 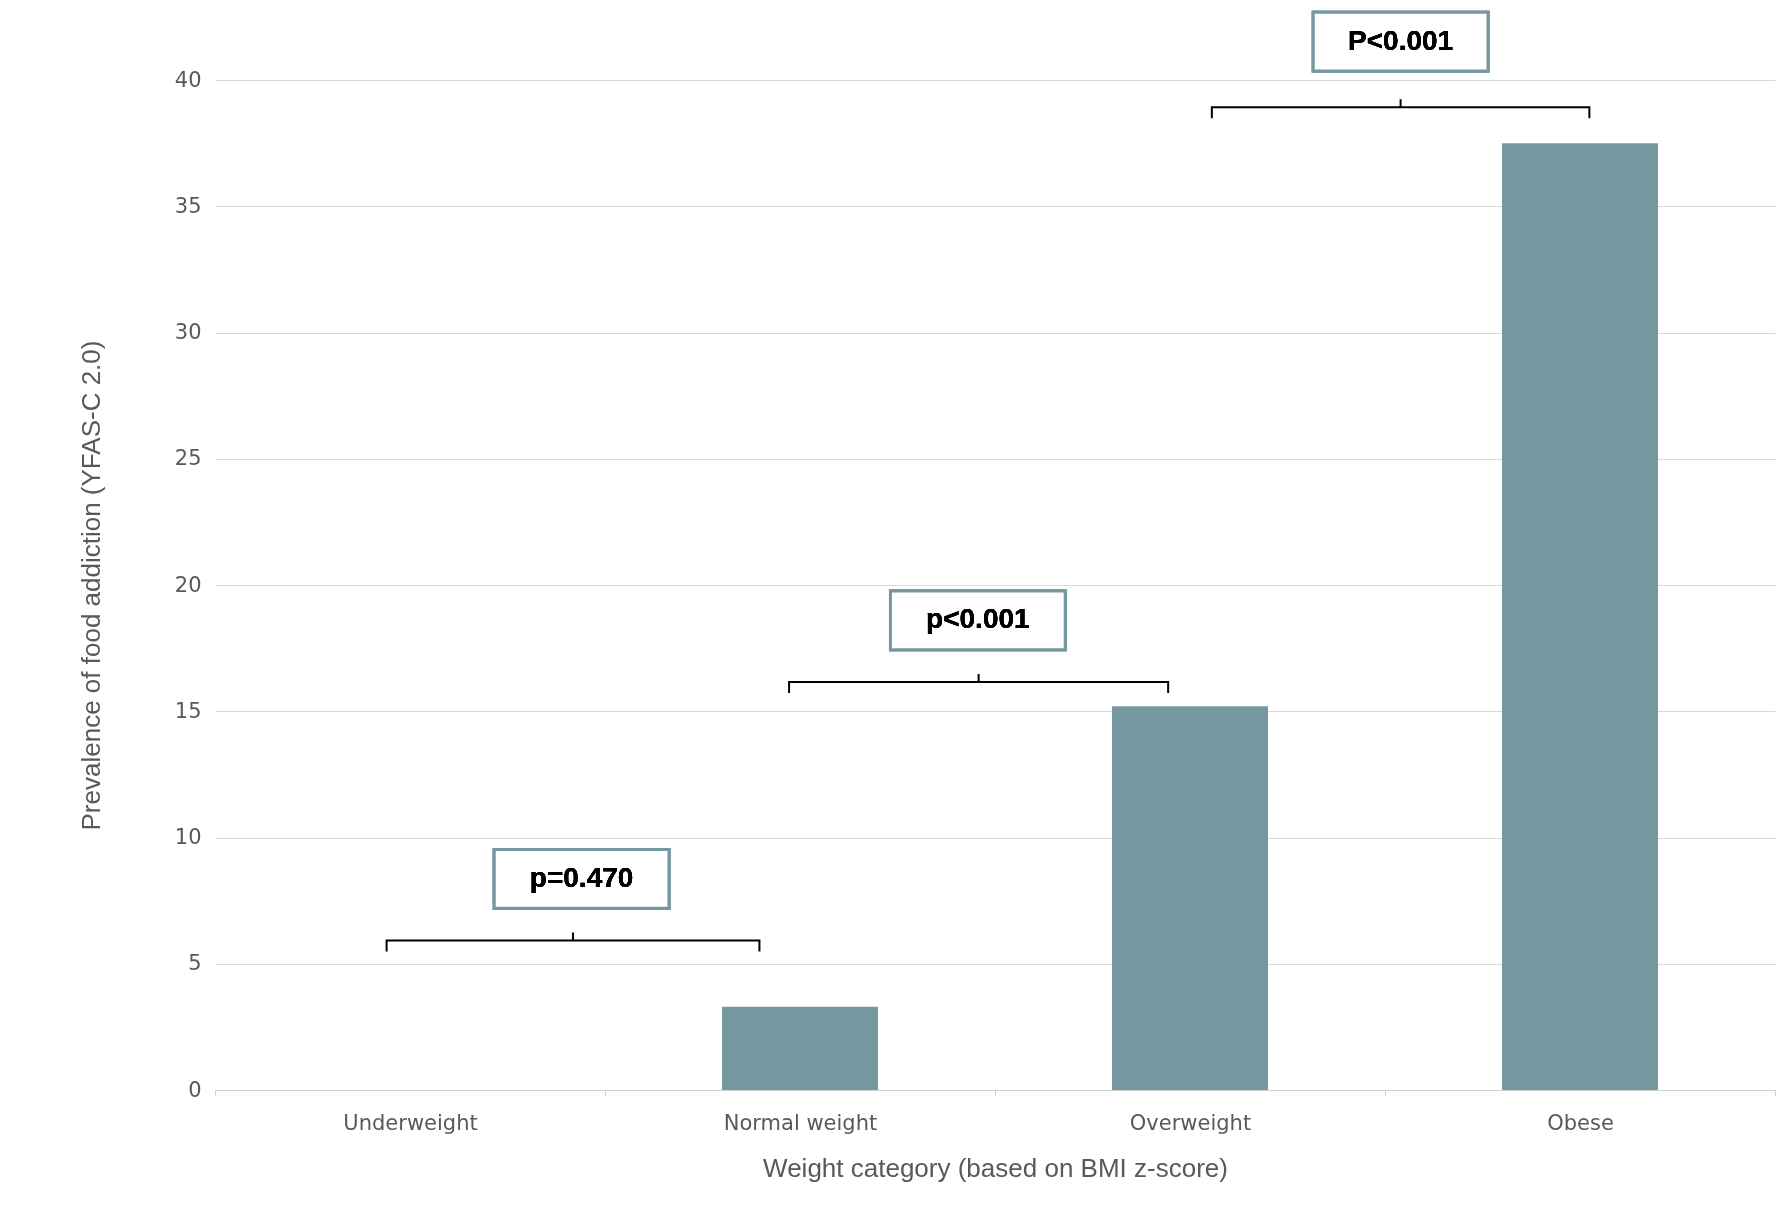 What do you see at coordinates (1401, 40) in the screenshot?
I see `text: P<0.001` at bounding box center [1401, 40].